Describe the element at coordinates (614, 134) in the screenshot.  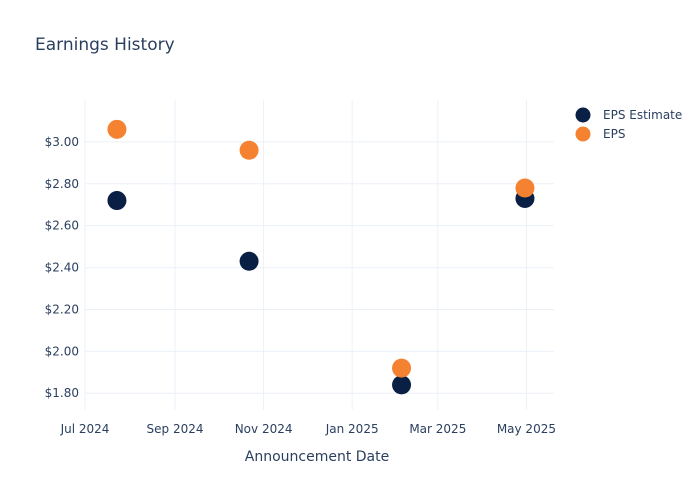
I see `legend-label: EPS` at that location.